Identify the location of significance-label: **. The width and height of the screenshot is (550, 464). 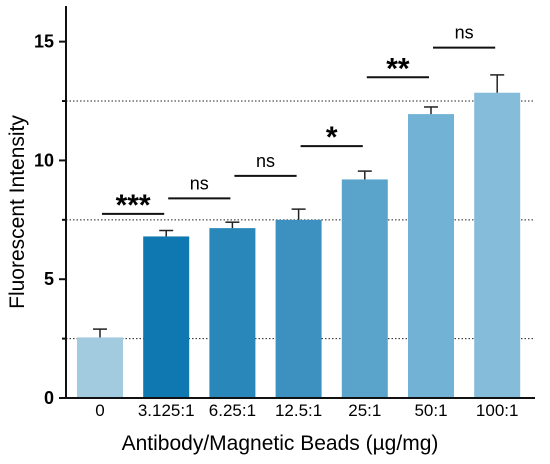
(398, 68).